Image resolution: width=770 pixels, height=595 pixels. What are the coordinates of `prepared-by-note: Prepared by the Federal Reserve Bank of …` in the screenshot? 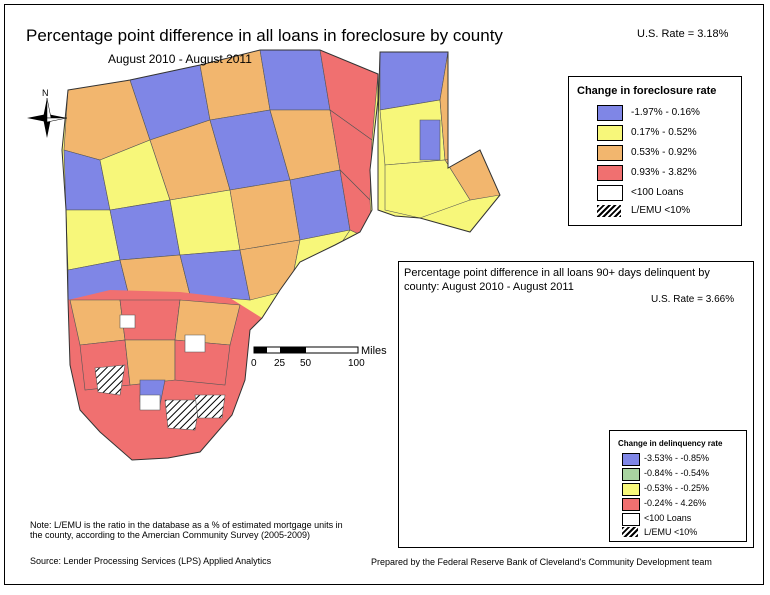 It's located at (541, 562).